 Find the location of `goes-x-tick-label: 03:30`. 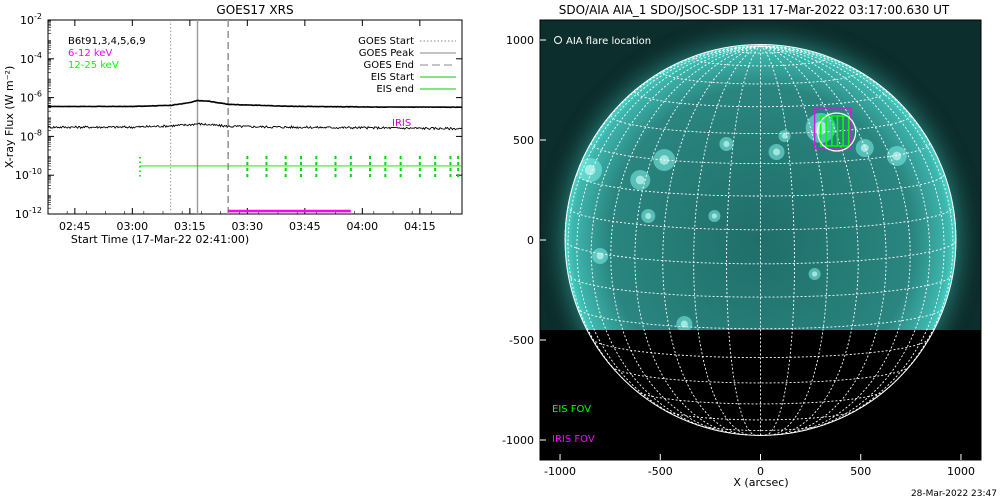

goes-x-tick-label: 03:30 is located at coordinates (247, 226).